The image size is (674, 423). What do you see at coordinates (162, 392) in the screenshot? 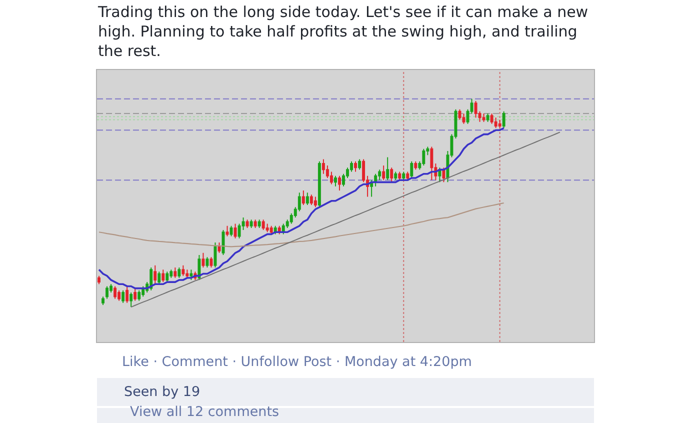
I see `text: Seen by 19` at bounding box center [162, 392].